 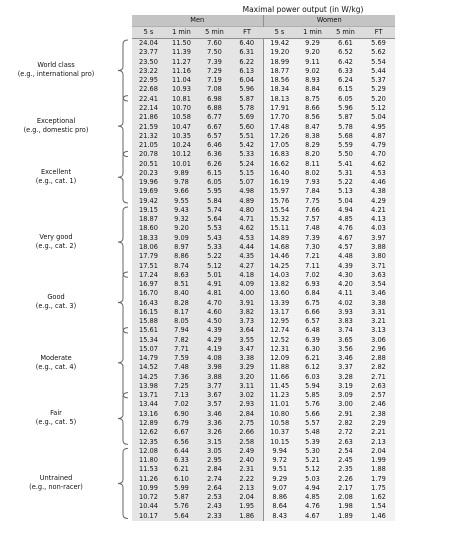 I want to click on table-cell: 4.11, so click(x=345, y=294).